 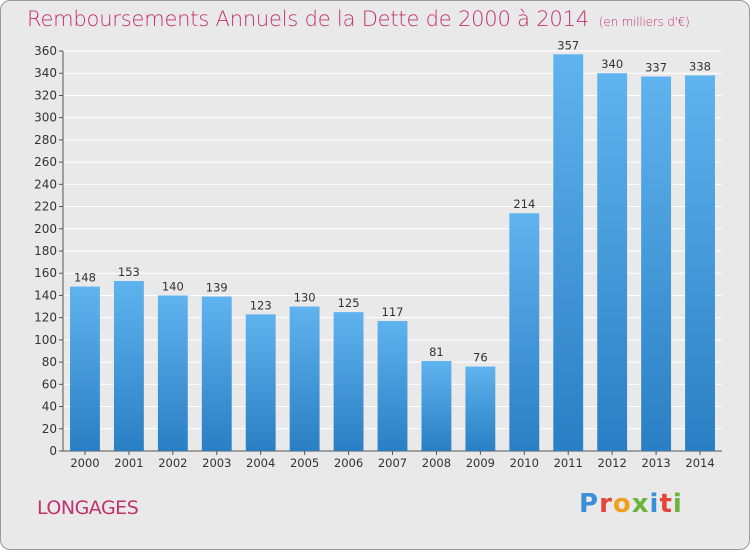 What do you see at coordinates (349, 303) in the screenshot?
I see `data-label-2006: 125` at bounding box center [349, 303].